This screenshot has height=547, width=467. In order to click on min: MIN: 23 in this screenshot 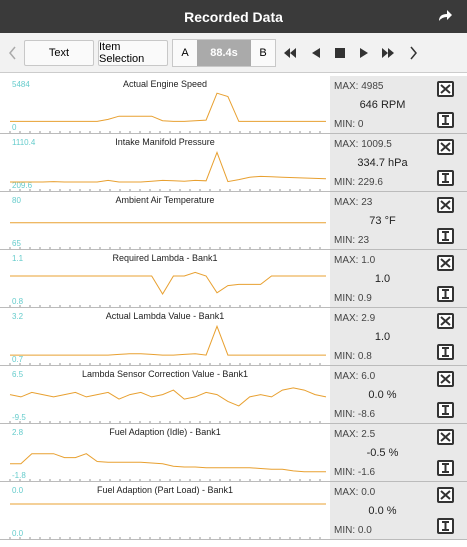, I will do `click(352, 240)`.